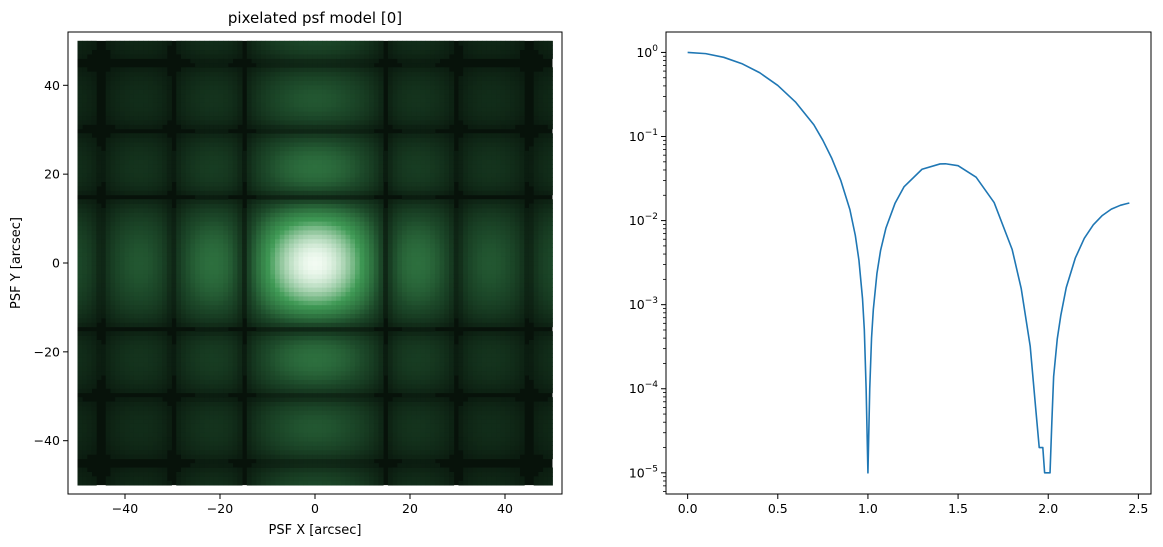 The image size is (1163, 547). What do you see at coordinates (315, 18) in the screenshot?
I see `chart-title: pixelated psf model [0]` at bounding box center [315, 18].